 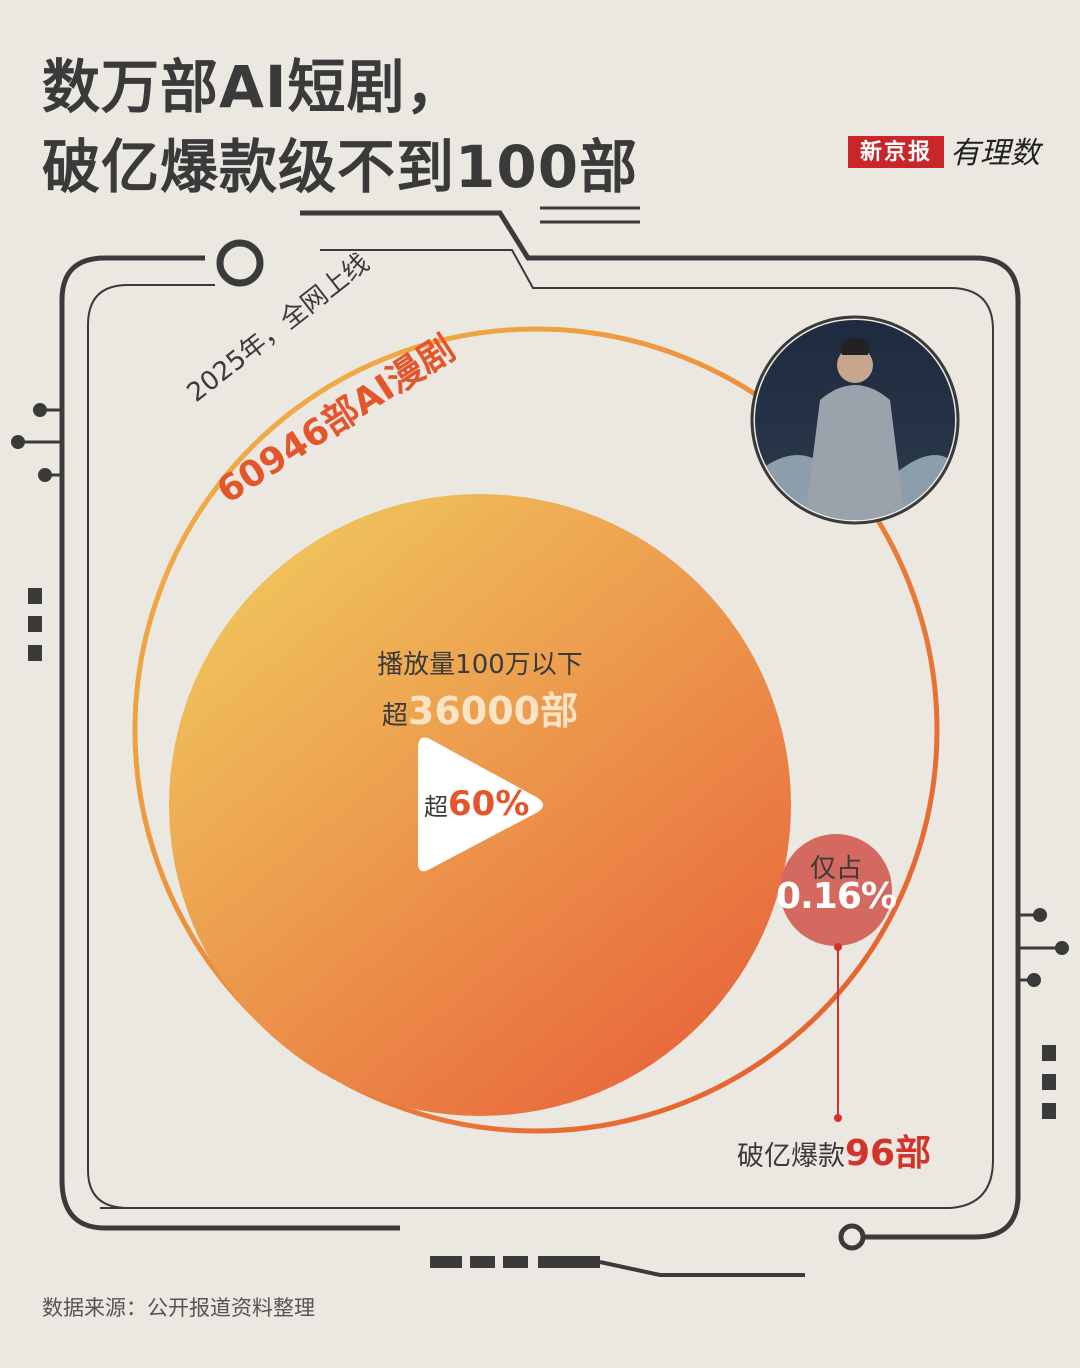 I want to click on title-line-1: 数万部AI短剧，, so click(x=253, y=87).